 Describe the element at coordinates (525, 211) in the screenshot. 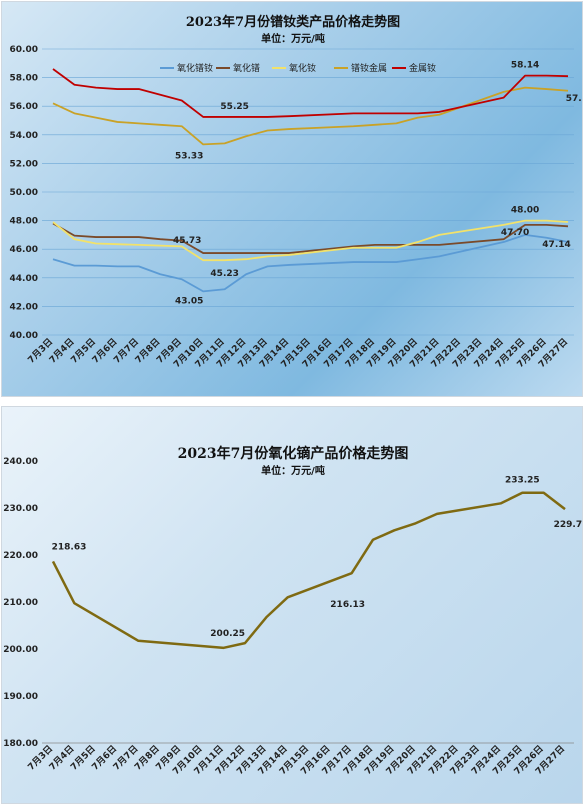

I see `data-label: 48.00` at that location.